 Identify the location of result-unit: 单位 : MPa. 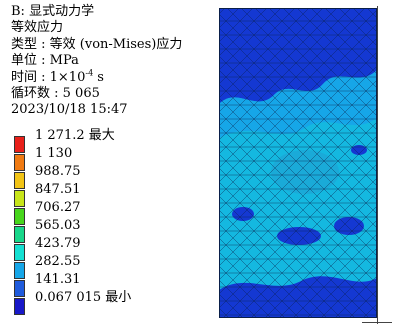
(45, 61).